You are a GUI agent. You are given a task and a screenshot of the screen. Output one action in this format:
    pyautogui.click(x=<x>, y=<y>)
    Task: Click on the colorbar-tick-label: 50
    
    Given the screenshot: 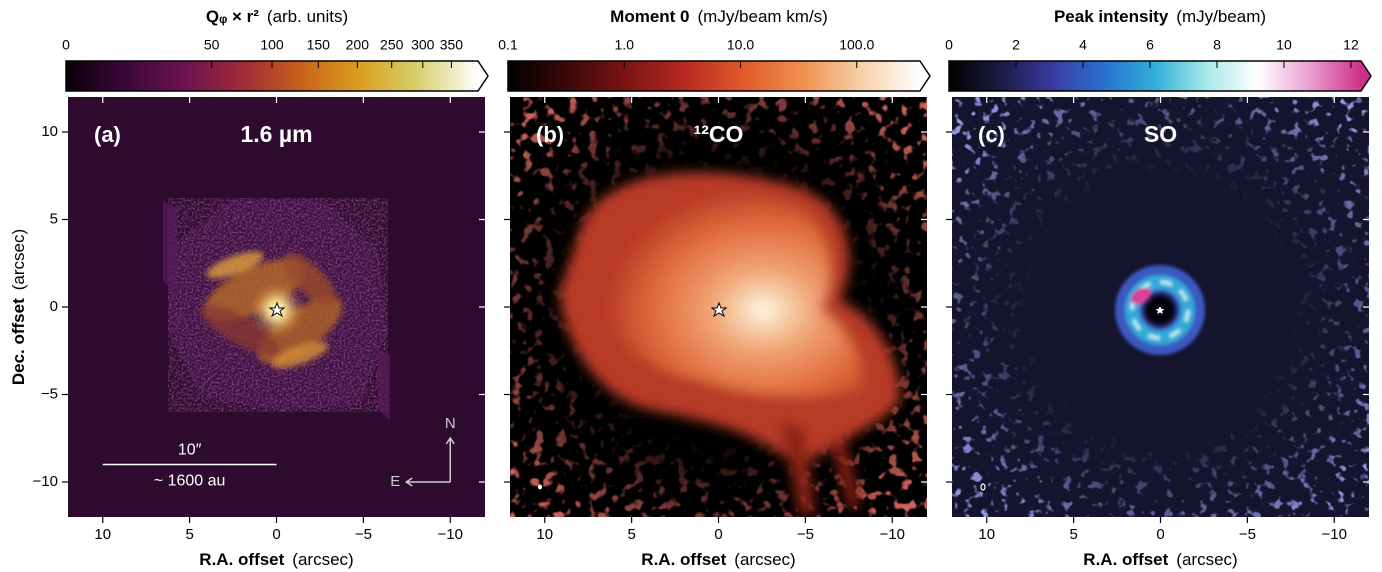 What is the action you would take?
    pyautogui.click(x=212, y=45)
    